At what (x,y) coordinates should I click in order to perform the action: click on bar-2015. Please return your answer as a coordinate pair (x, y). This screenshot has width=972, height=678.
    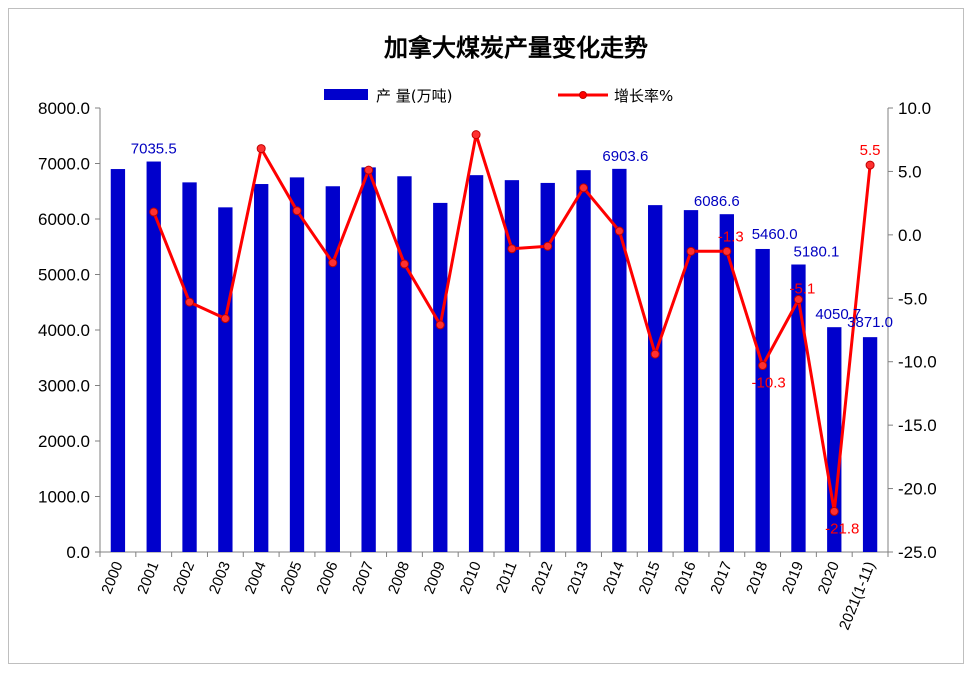
    Looking at the image, I should click on (655, 378).